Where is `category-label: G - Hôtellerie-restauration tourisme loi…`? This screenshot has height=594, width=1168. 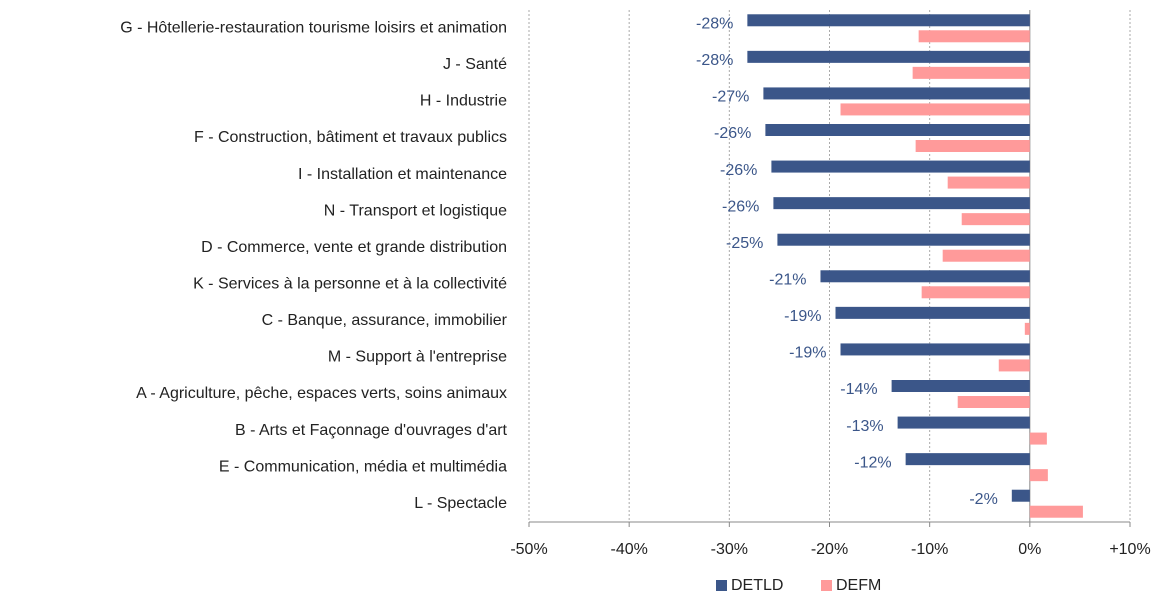
category-label: G - Hôtellerie-restauration tourisme loi… is located at coordinates (313, 28).